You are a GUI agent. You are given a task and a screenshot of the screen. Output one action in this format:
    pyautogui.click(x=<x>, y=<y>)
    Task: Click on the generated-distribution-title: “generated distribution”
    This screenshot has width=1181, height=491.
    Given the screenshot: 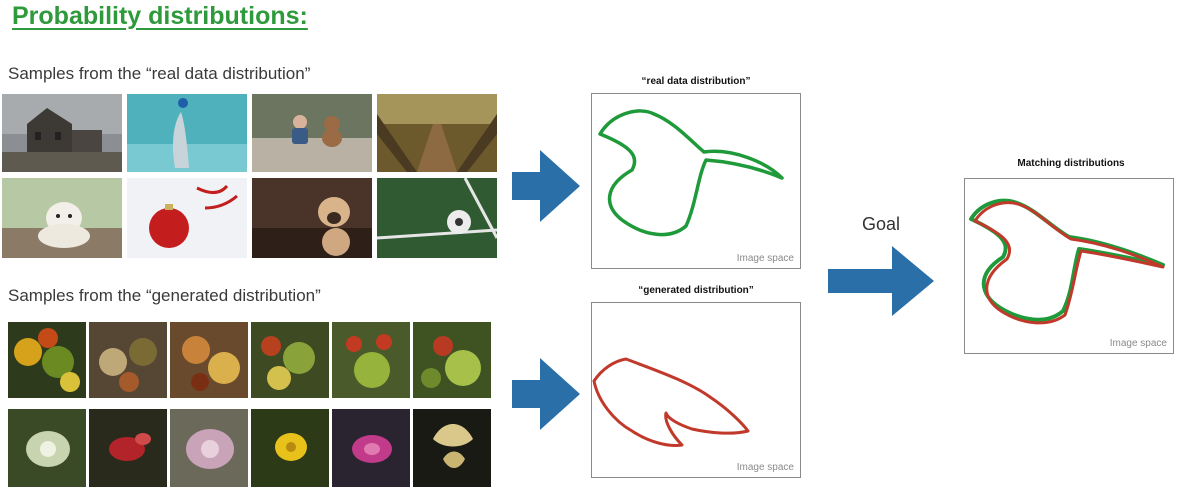 What is the action you would take?
    pyautogui.click(x=696, y=290)
    